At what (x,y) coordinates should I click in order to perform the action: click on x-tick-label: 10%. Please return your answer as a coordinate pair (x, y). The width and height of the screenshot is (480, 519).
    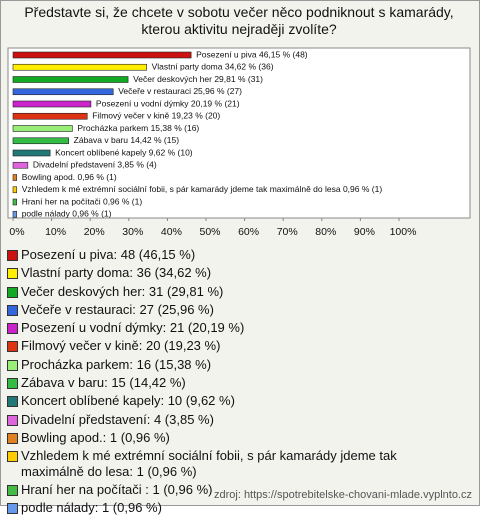
    Looking at the image, I should click on (55, 232).